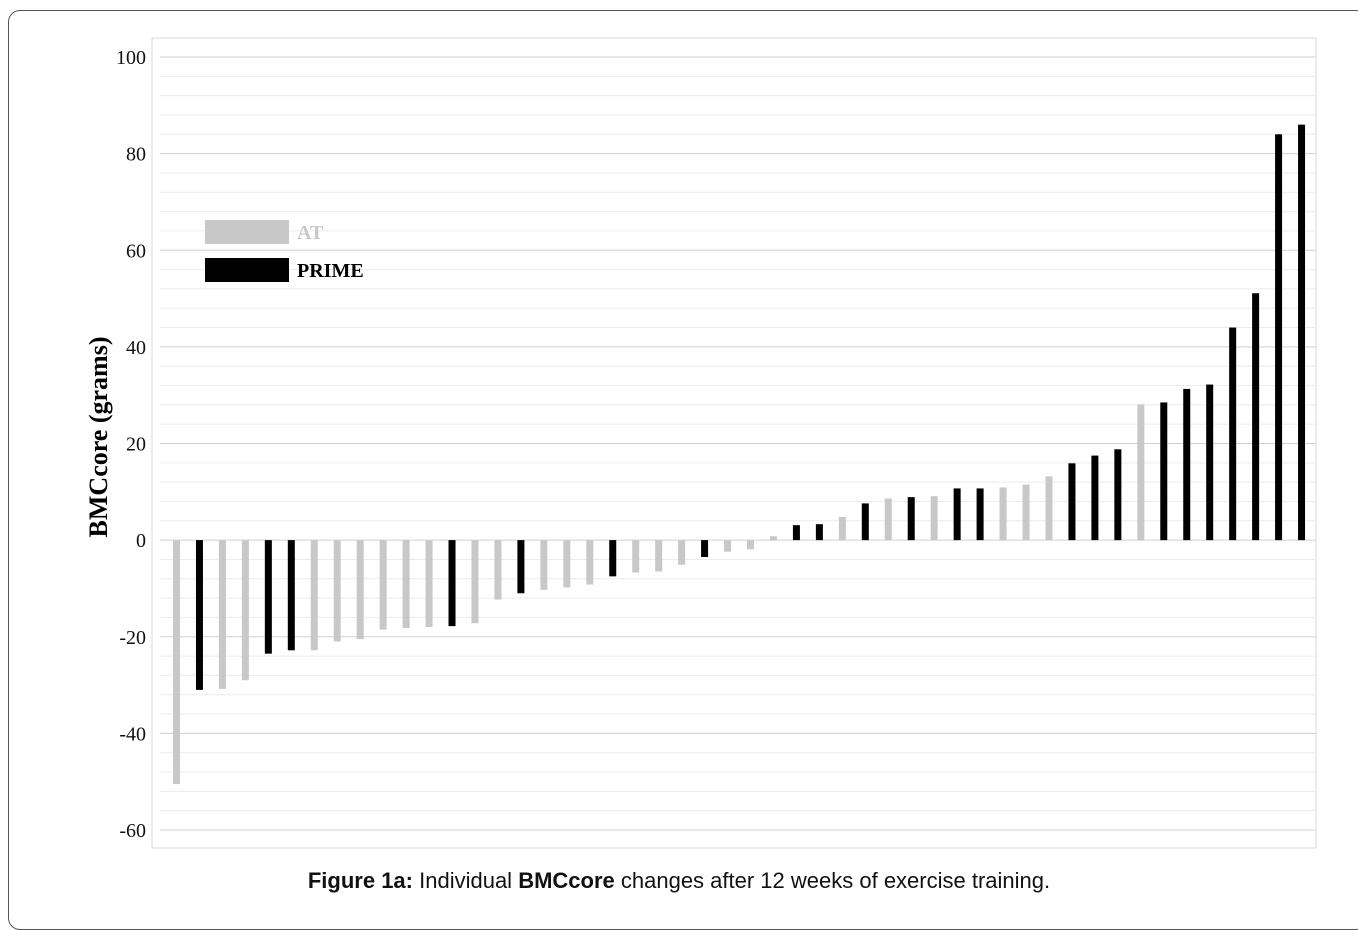 Image resolution: width=1358 pixels, height=930 pixels. I want to click on y-tick-label: -40, so click(132, 734).